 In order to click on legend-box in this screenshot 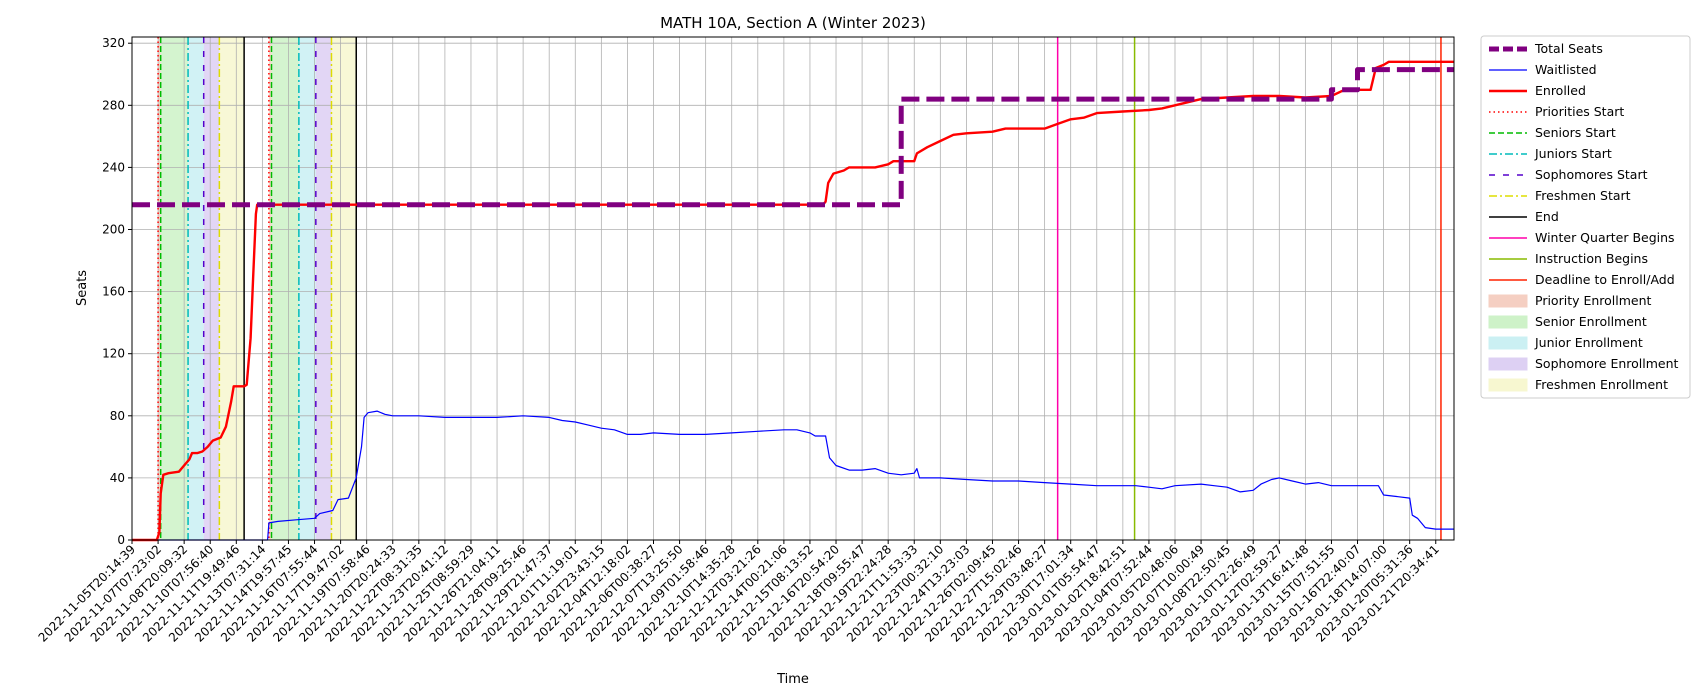, I will do `click(1585, 217)`.